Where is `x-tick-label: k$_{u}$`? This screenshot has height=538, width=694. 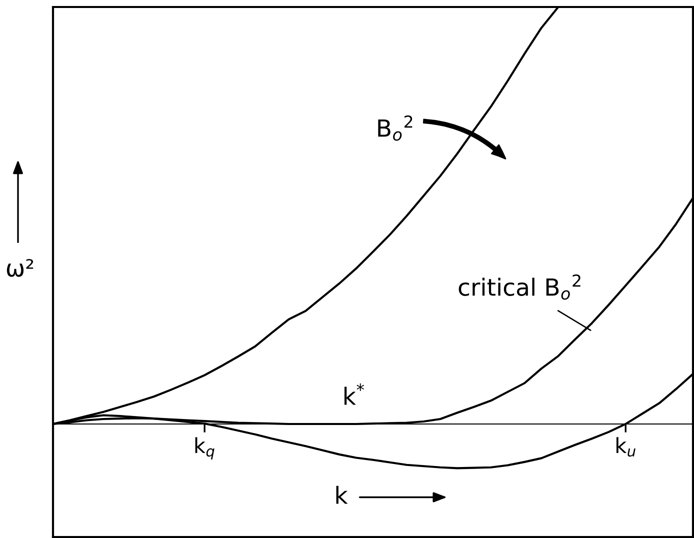 x-tick-label: k$_{u}$ is located at coordinates (626, 447).